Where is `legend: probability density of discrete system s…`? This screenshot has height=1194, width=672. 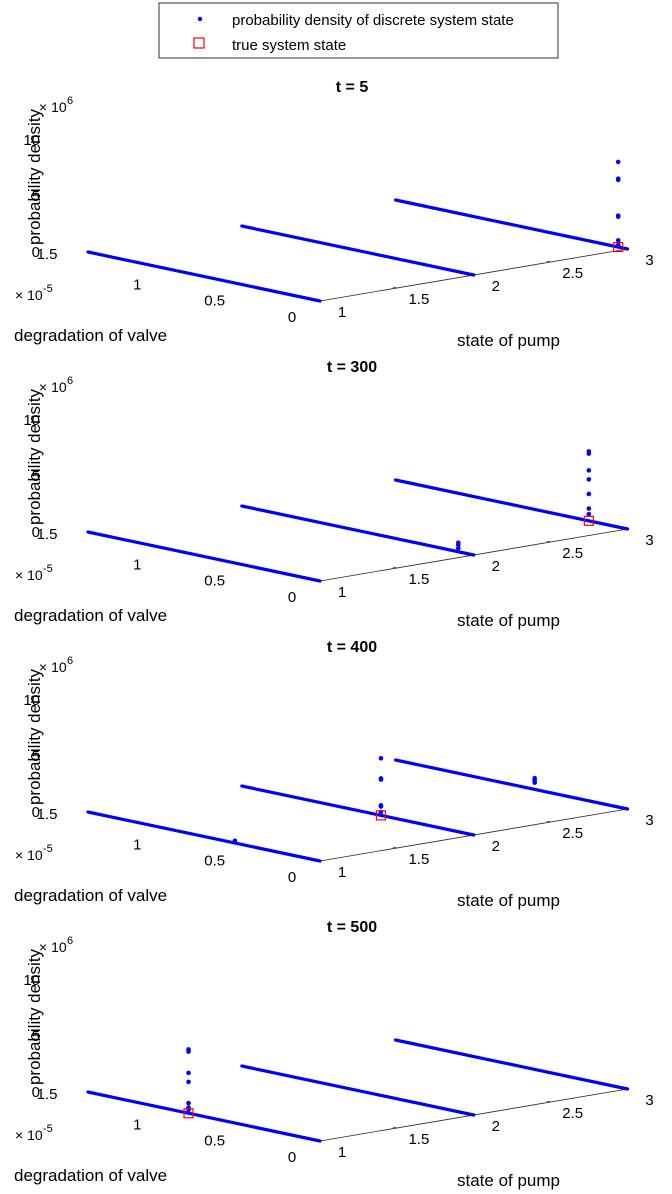 legend: probability density of discrete system s… is located at coordinates (358, 30).